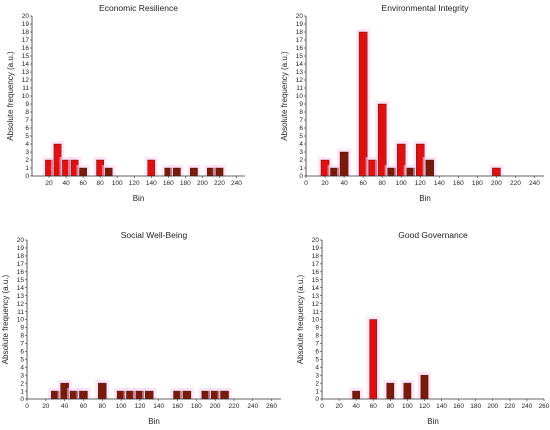 The image size is (550, 430). I want to click on y-tick-label: 19, so click(26, 24).